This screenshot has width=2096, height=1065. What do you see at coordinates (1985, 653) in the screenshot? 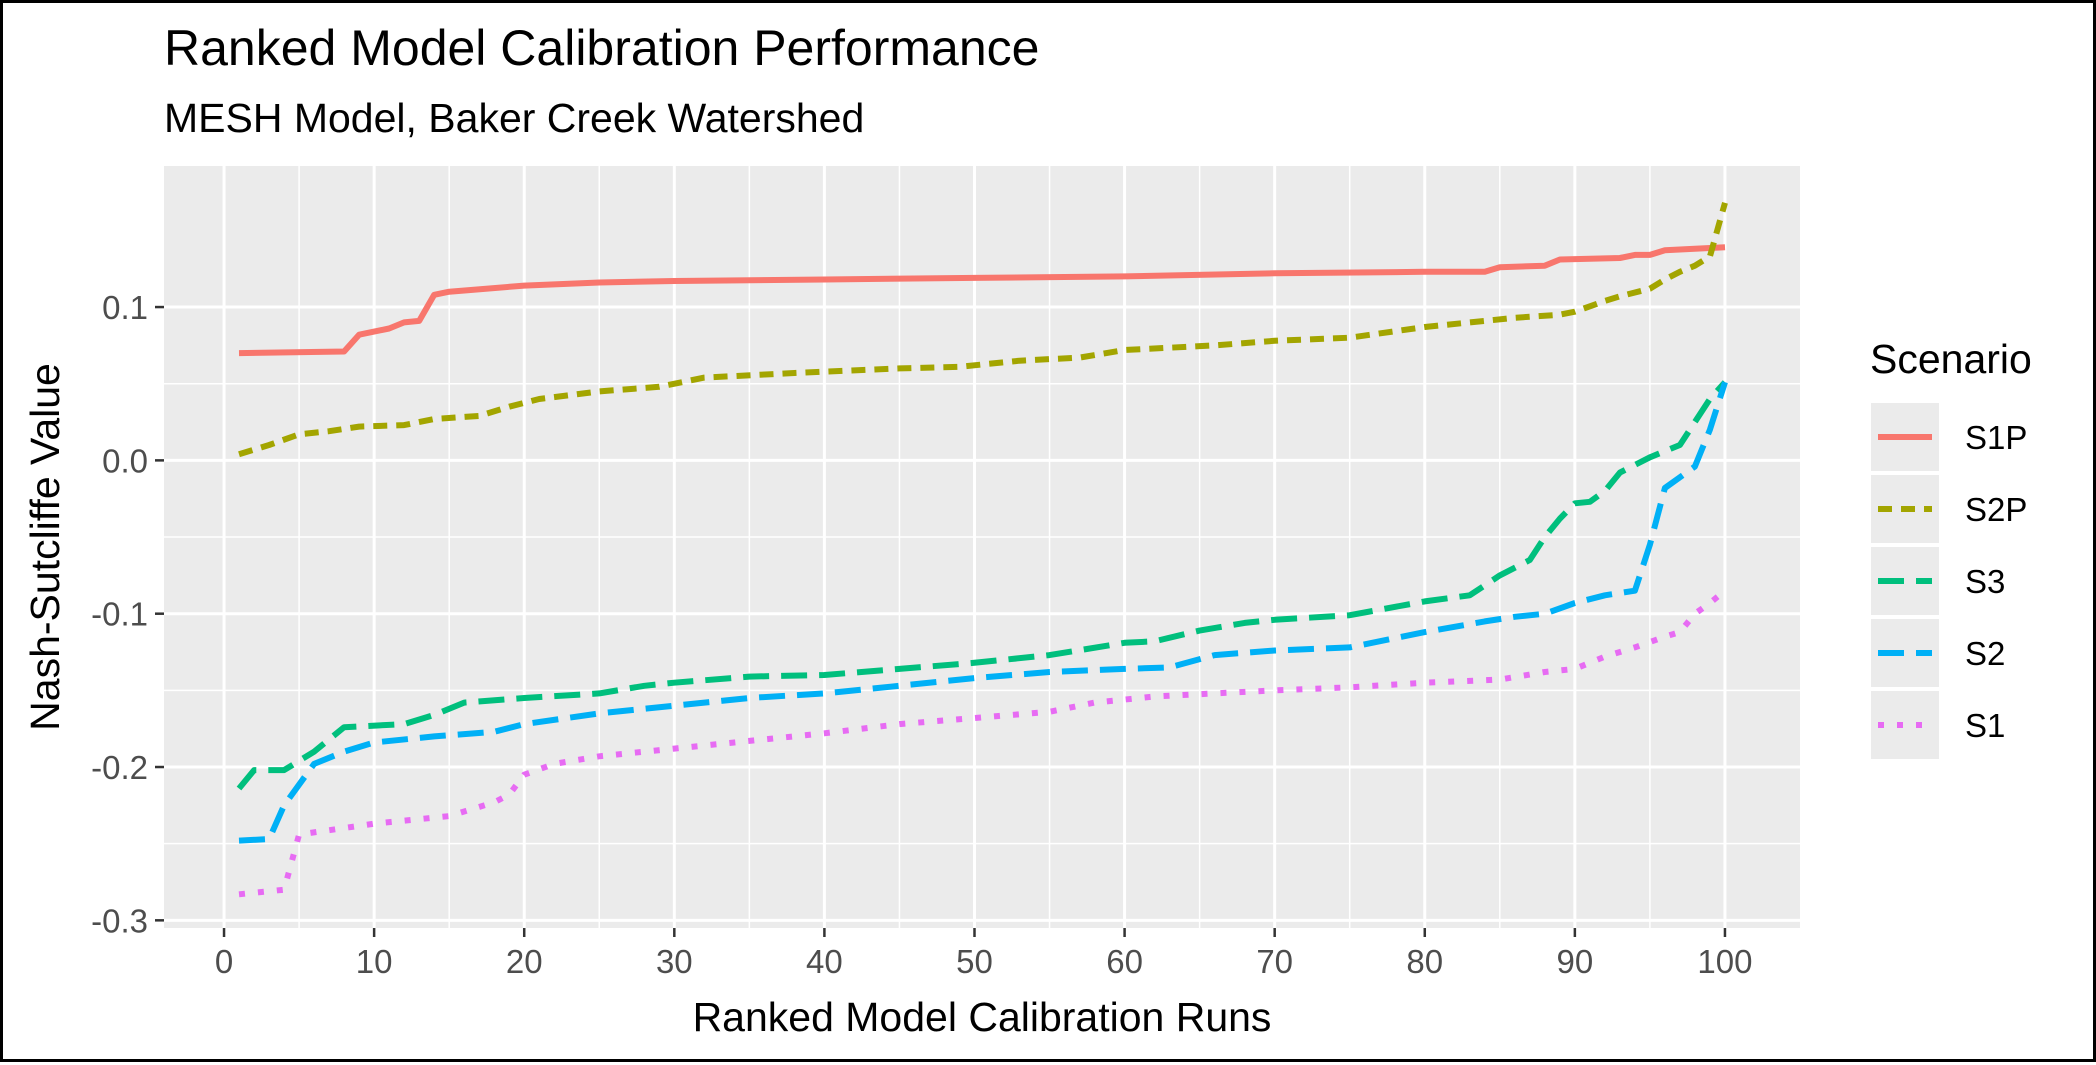
I see `legend-label: S2` at bounding box center [1985, 653].